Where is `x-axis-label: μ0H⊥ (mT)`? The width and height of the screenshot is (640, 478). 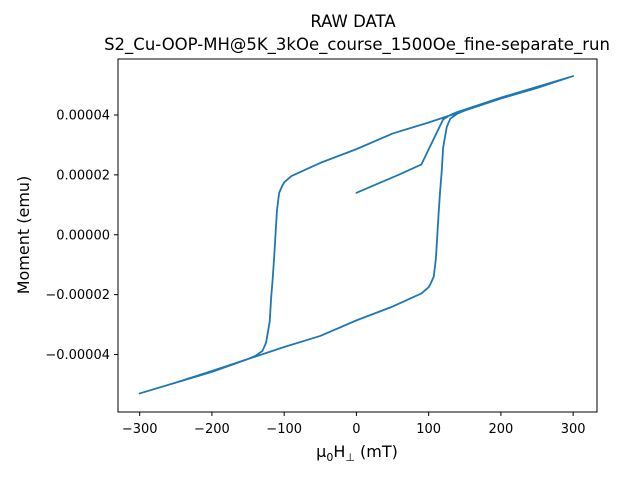
x-axis-label: μ0H⊥ (mT) is located at coordinates (357, 453).